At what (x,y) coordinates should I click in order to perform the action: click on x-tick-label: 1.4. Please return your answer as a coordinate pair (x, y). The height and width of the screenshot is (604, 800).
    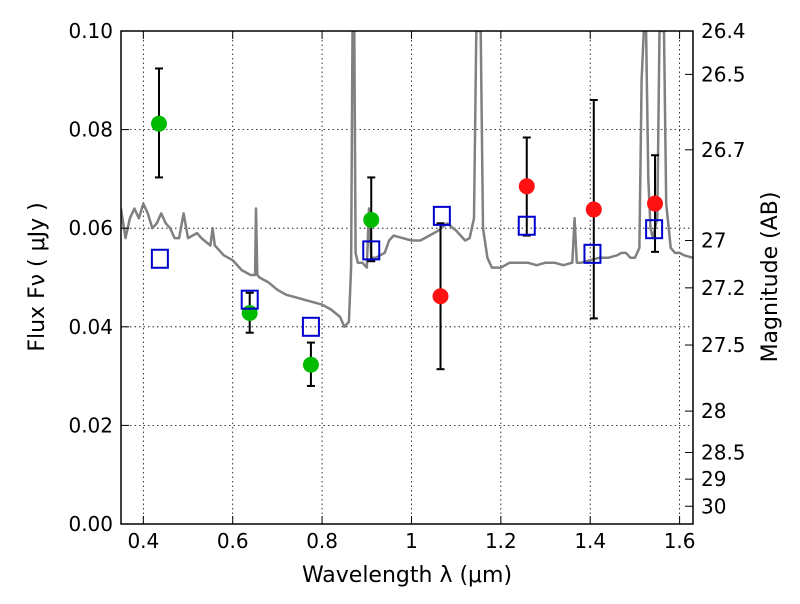
    Looking at the image, I should click on (590, 541).